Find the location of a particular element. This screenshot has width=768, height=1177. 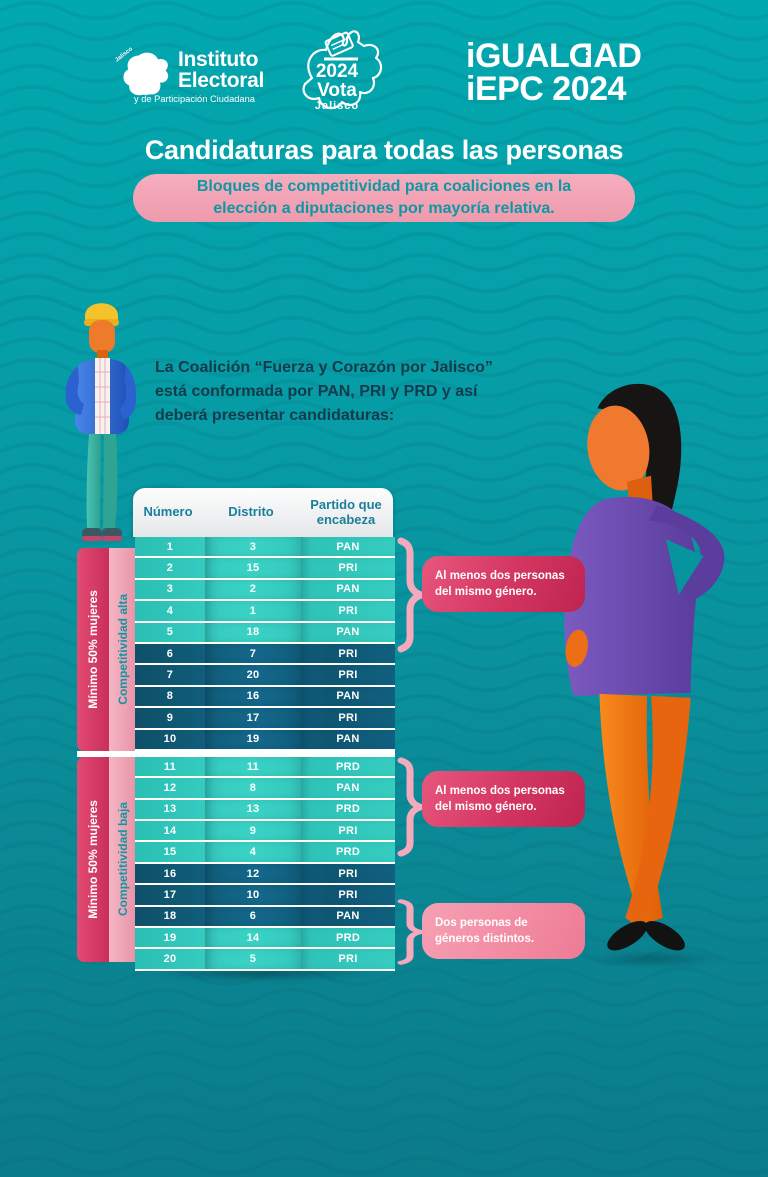

table-row: 8 16 PAN is located at coordinates (265, 697).